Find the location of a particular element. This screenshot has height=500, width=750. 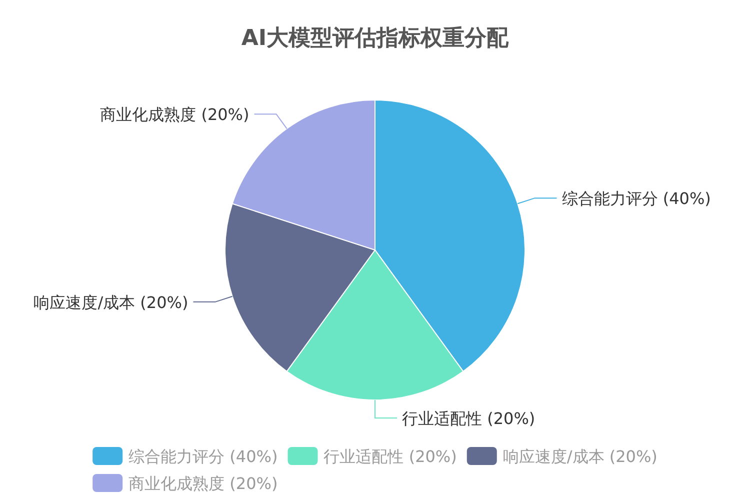

title: AI大模型评估指标权重分配 is located at coordinates (375, 38).